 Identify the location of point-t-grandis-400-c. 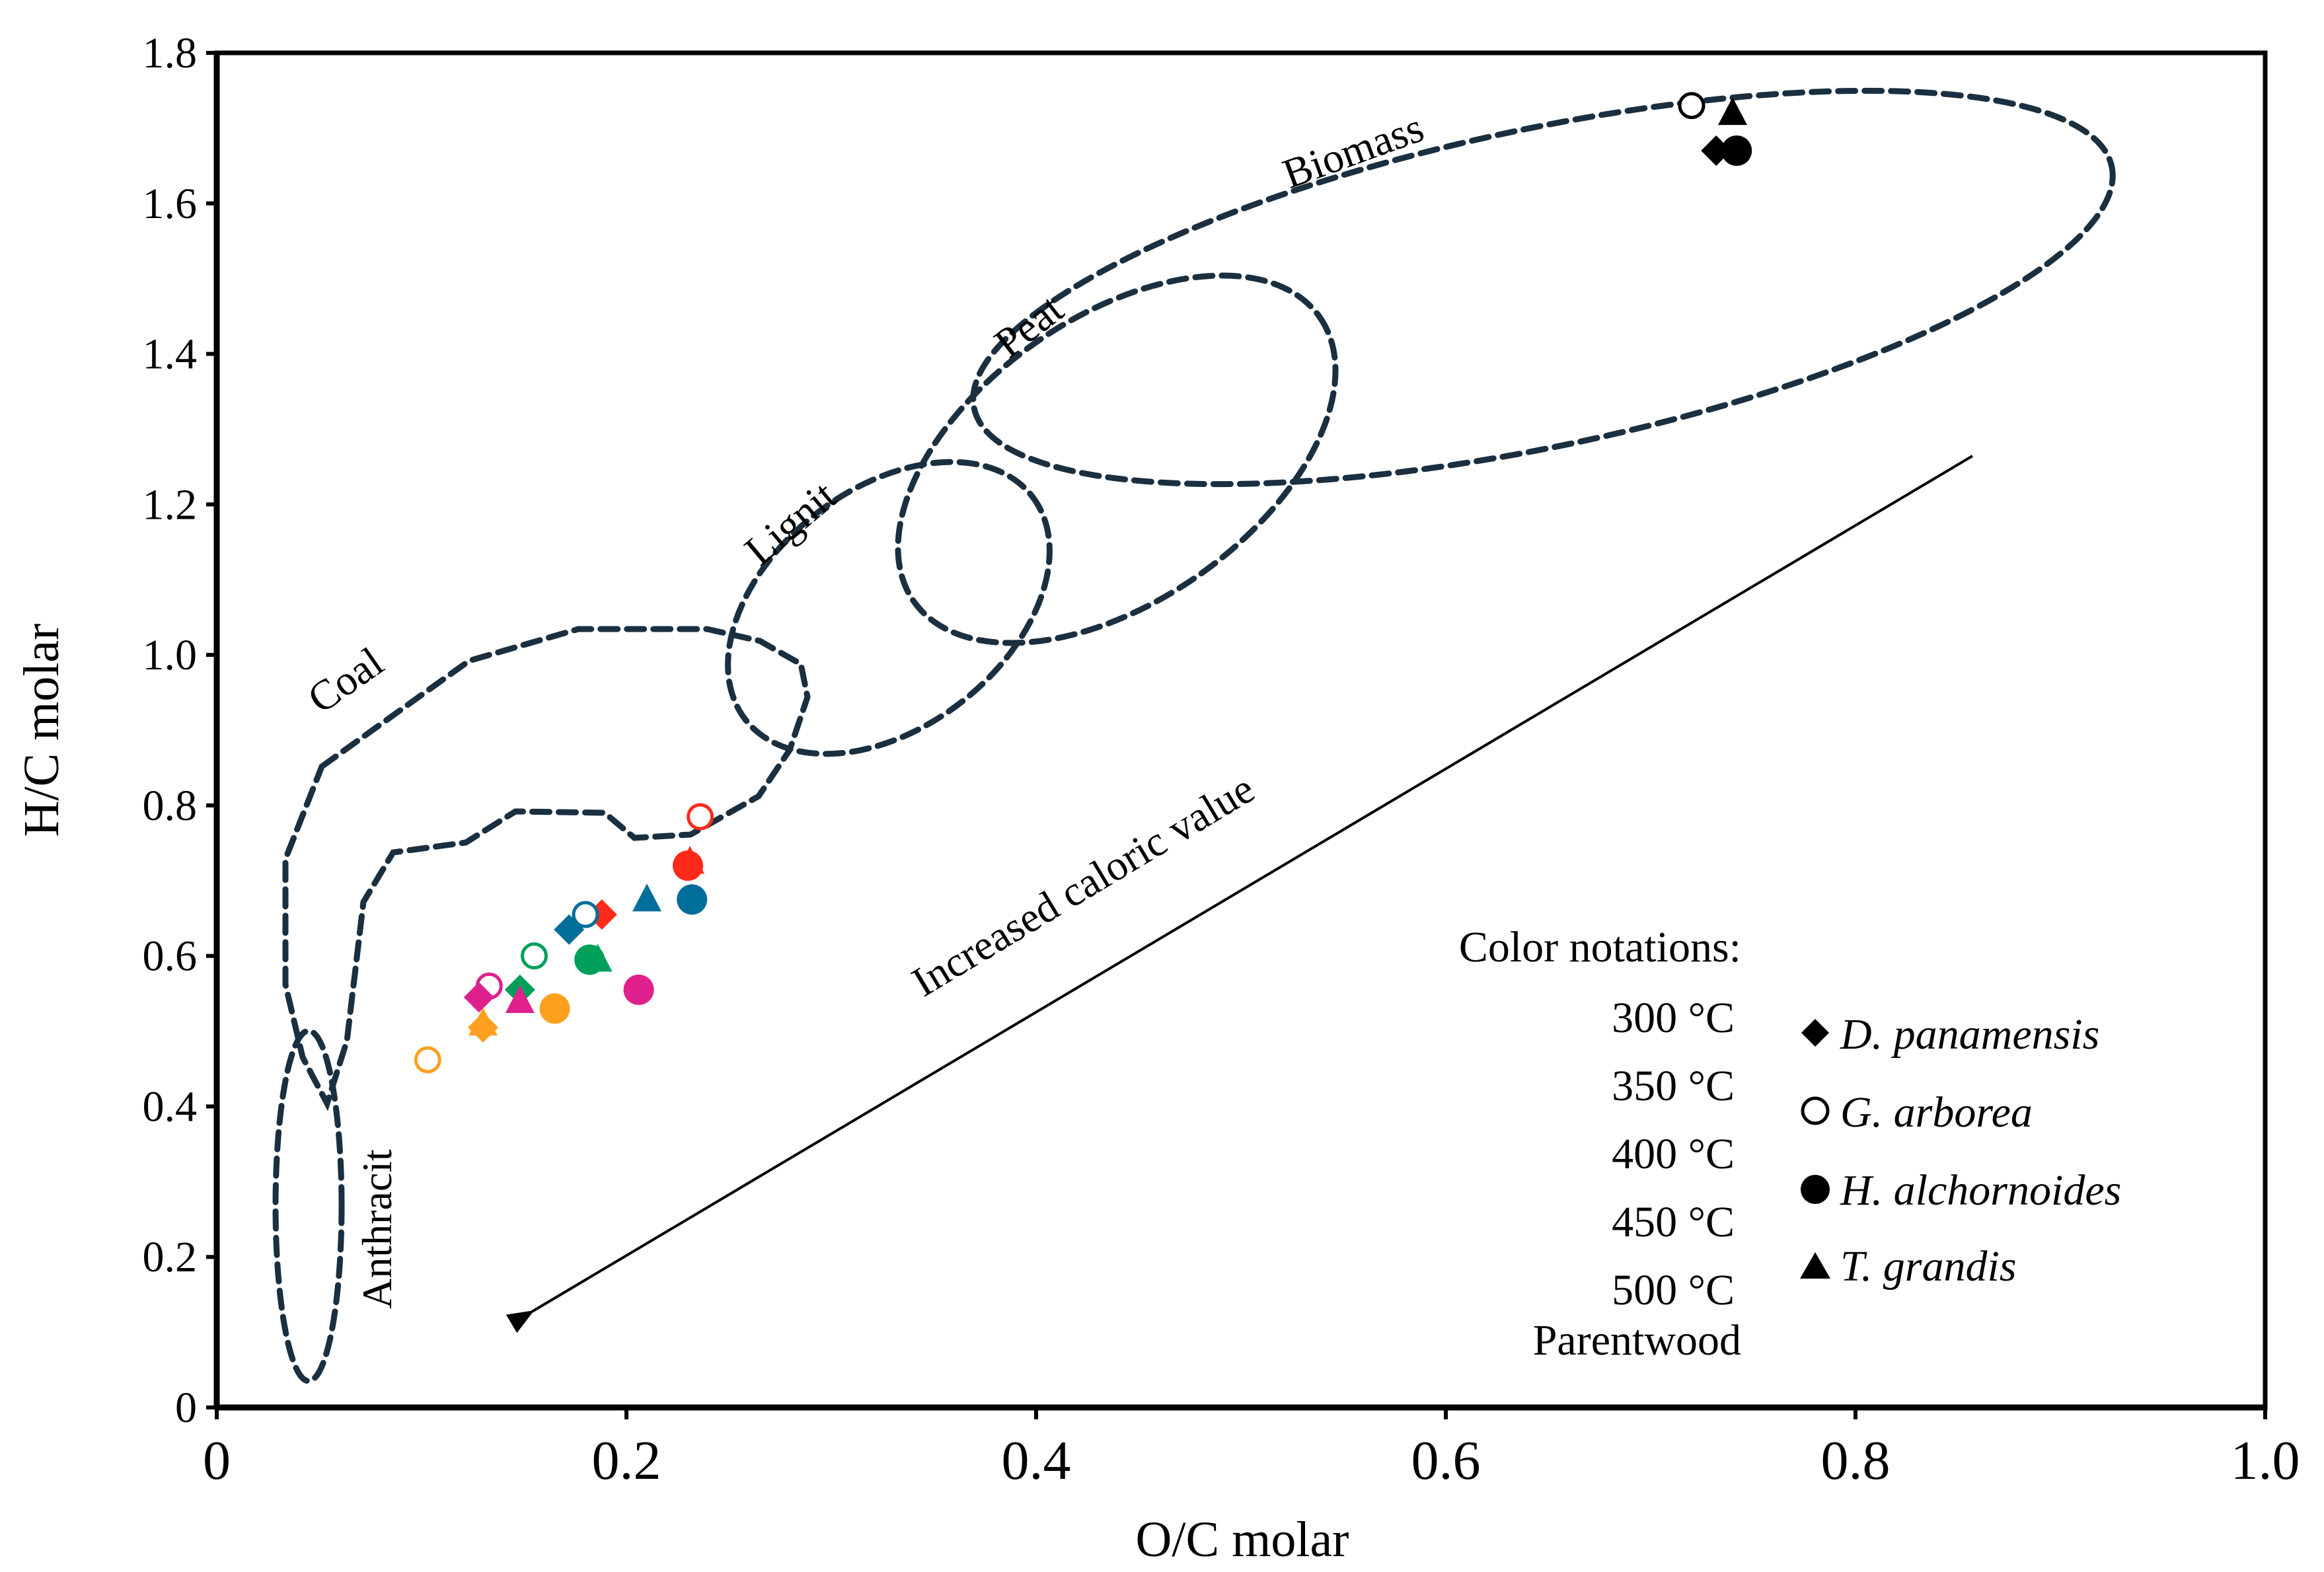
(598, 958).